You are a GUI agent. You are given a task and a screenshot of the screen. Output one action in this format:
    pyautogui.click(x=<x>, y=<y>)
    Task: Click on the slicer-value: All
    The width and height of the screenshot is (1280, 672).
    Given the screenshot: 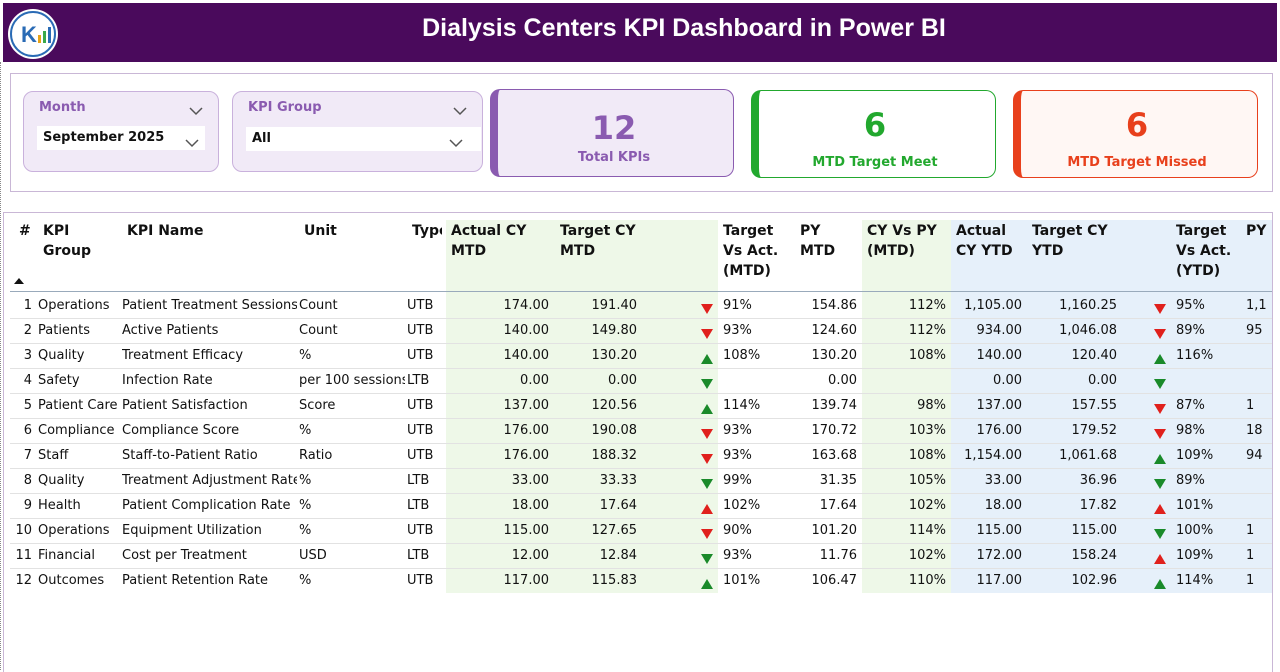 What is the action you would take?
    pyautogui.click(x=363, y=139)
    